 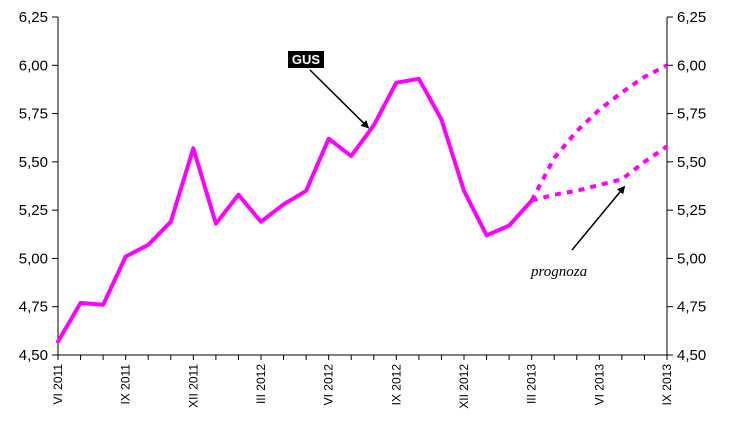 What do you see at coordinates (126, 384) in the screenshot?
I see `x-tick-label: IX 2011` at bounding box center [126, 384].